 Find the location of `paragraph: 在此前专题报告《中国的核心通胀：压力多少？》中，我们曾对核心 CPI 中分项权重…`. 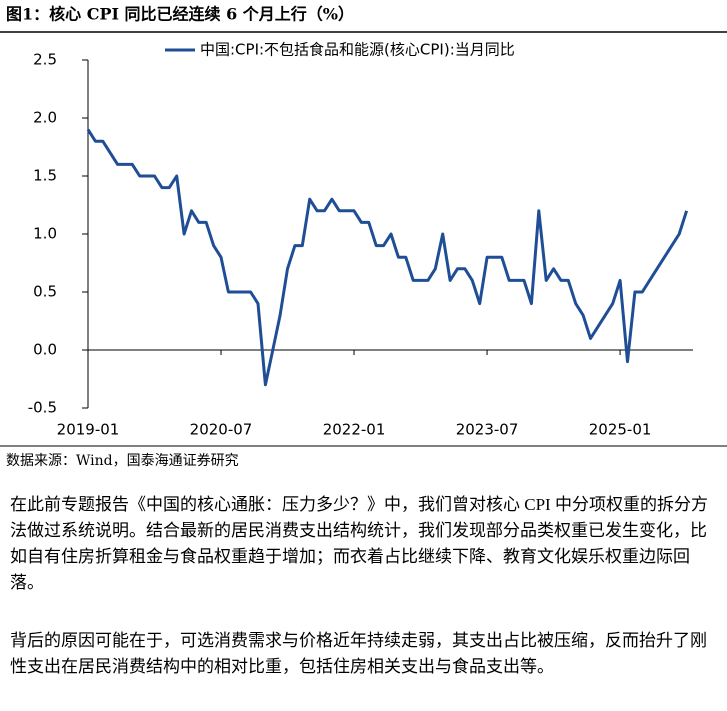

paragraph: 在此前专题报告《中国的核心通胀：压力多少？》中，我们曾对核心 CPI 中分项权重… is located at coordinates (359, 543).